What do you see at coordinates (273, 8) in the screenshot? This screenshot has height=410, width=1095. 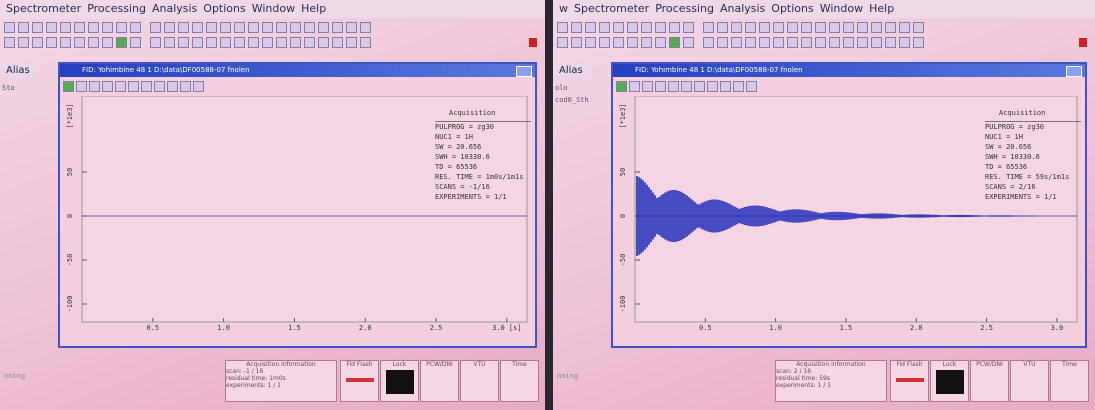 I see `menu-item: Window` at bounding box center [273, 8].